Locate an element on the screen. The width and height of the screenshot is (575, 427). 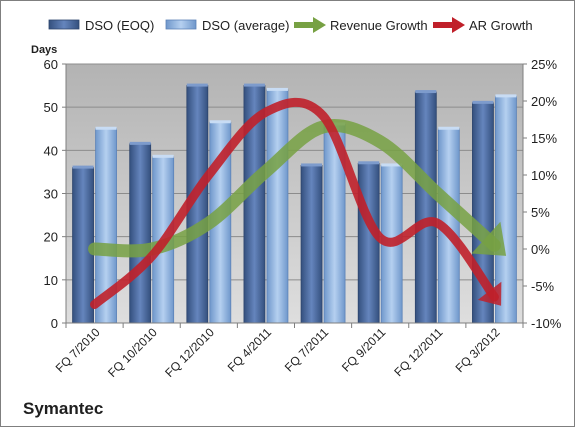
right-tick-label: 0% is located at coordinates (540, 249).